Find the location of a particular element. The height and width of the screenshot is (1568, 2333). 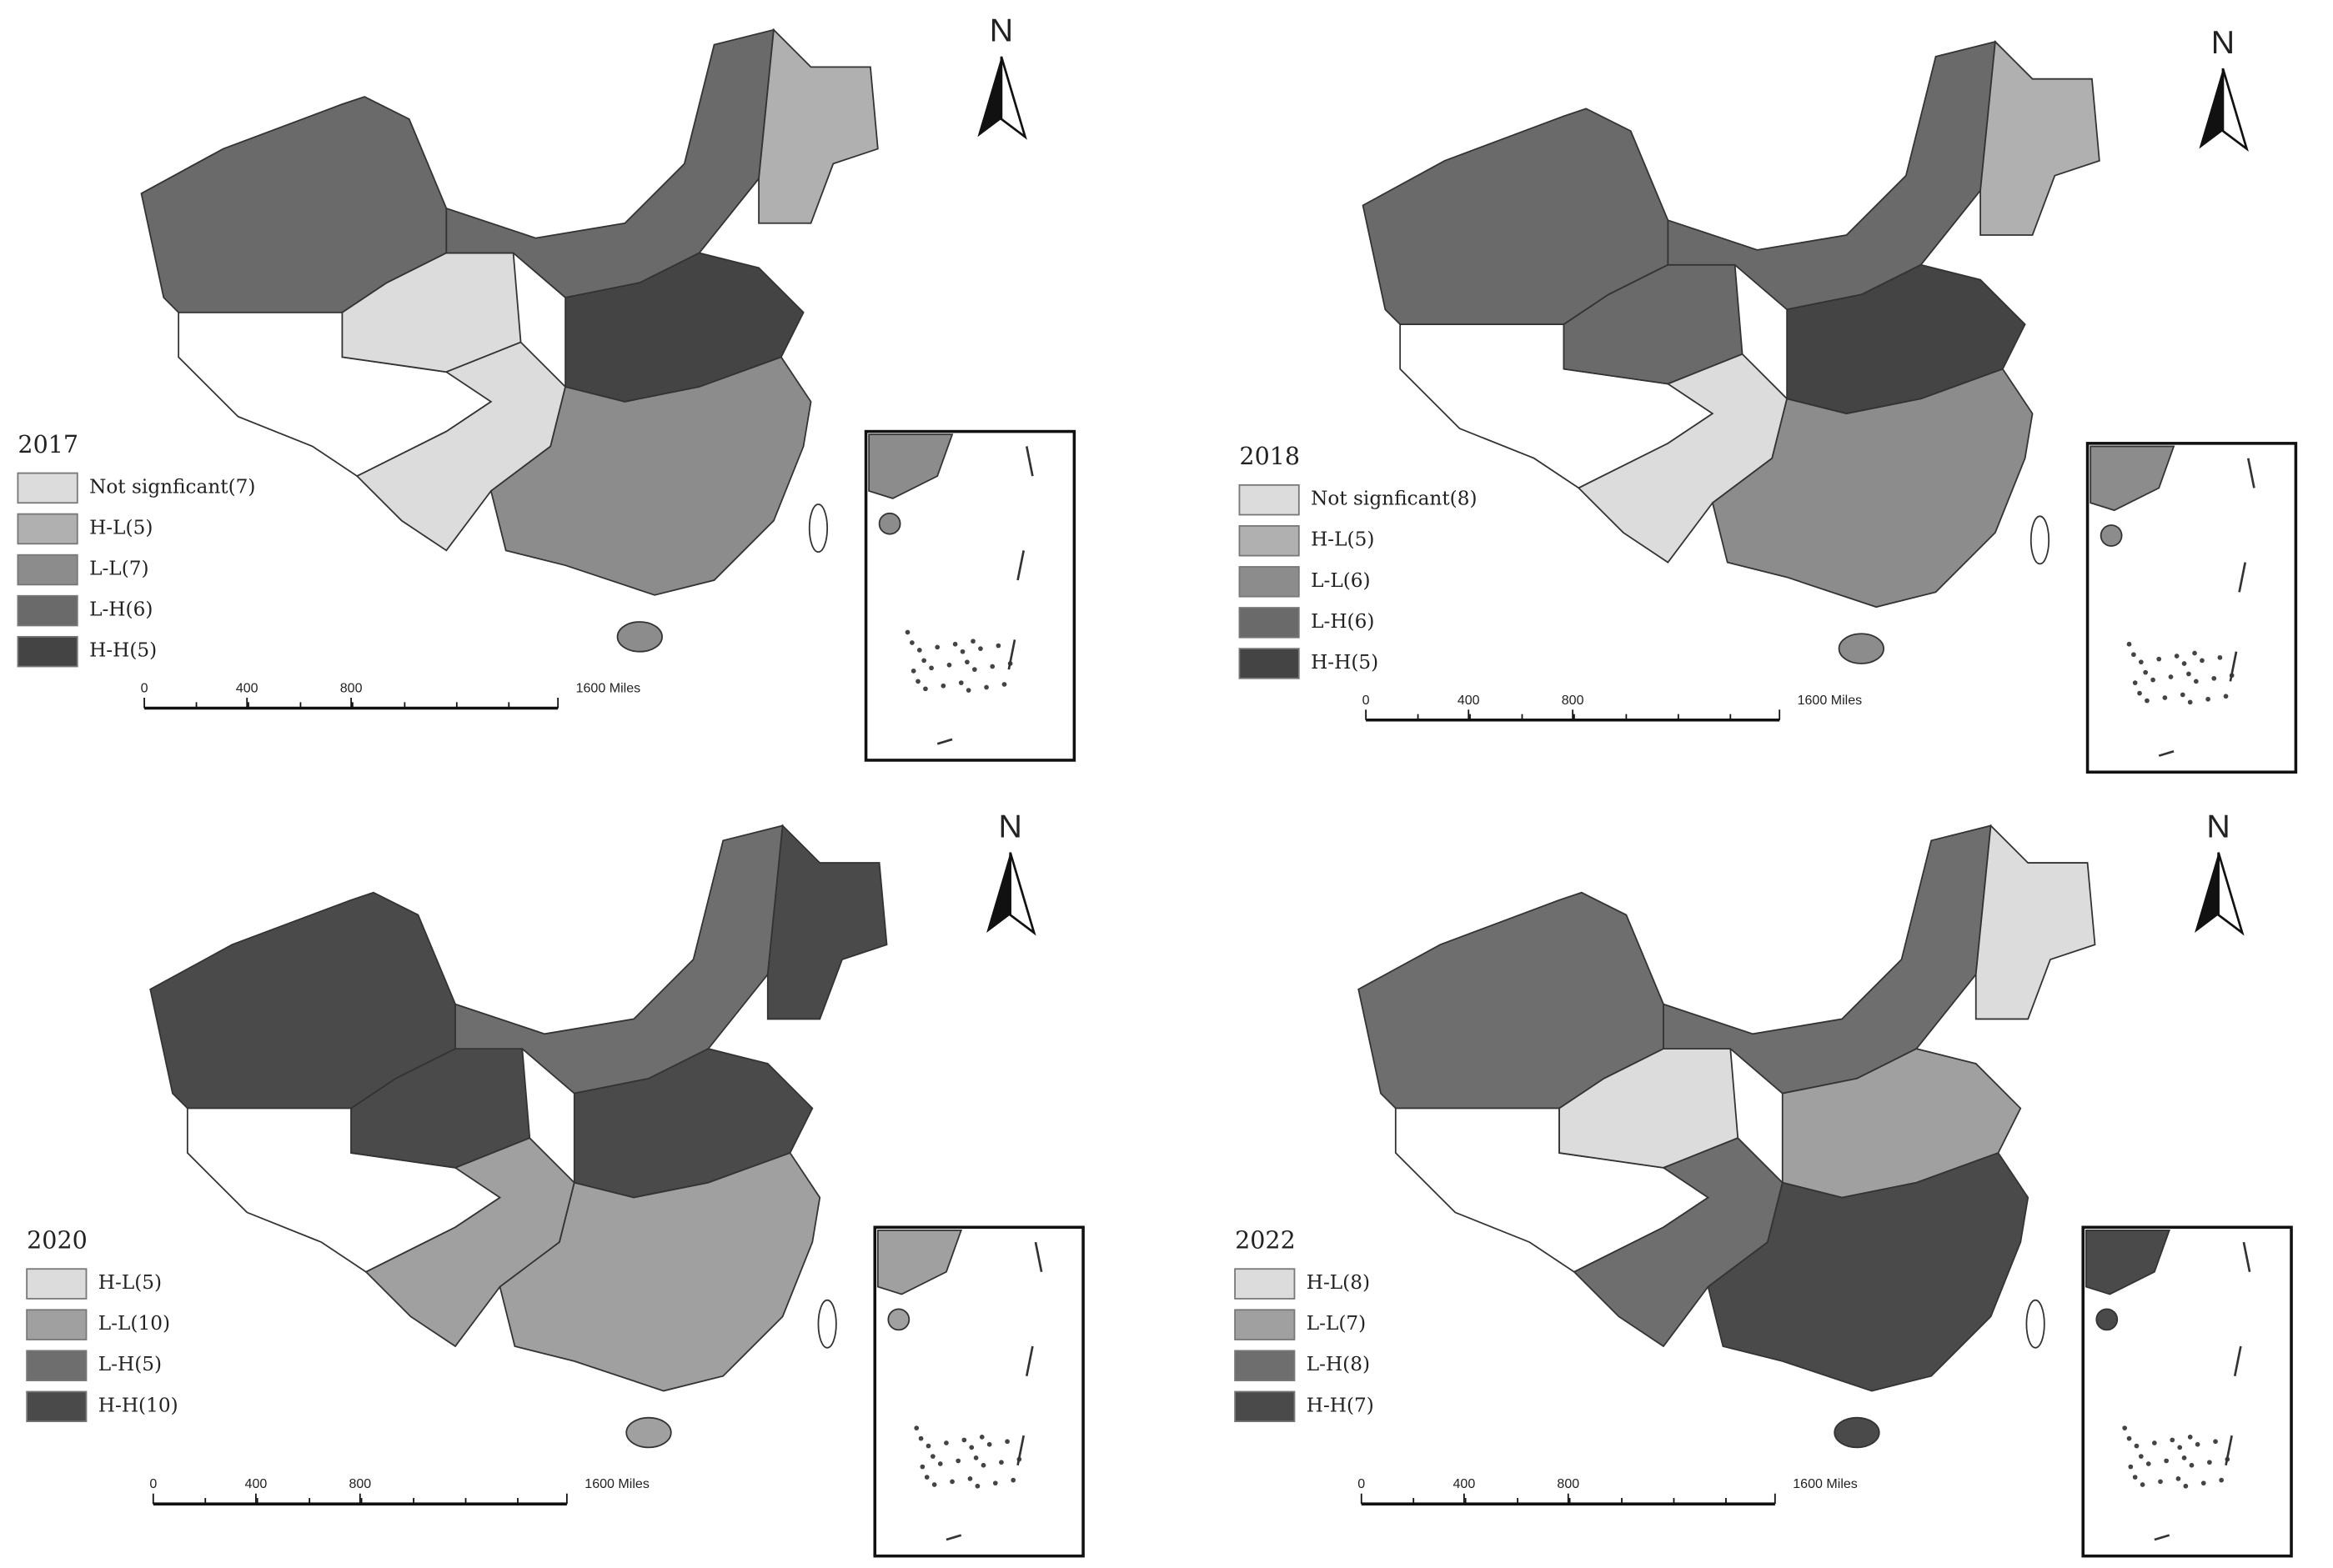

legend-title: 2022 is located at coordinates (1265, 1240).